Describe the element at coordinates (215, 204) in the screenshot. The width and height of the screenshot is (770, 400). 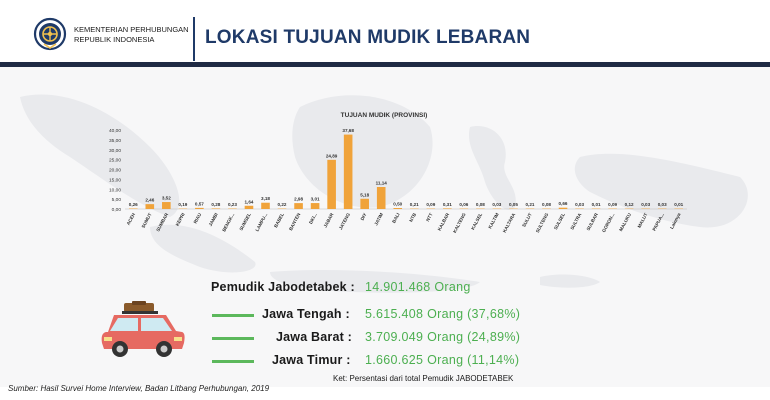
I see `bar-value-label: 0,28` at that location.